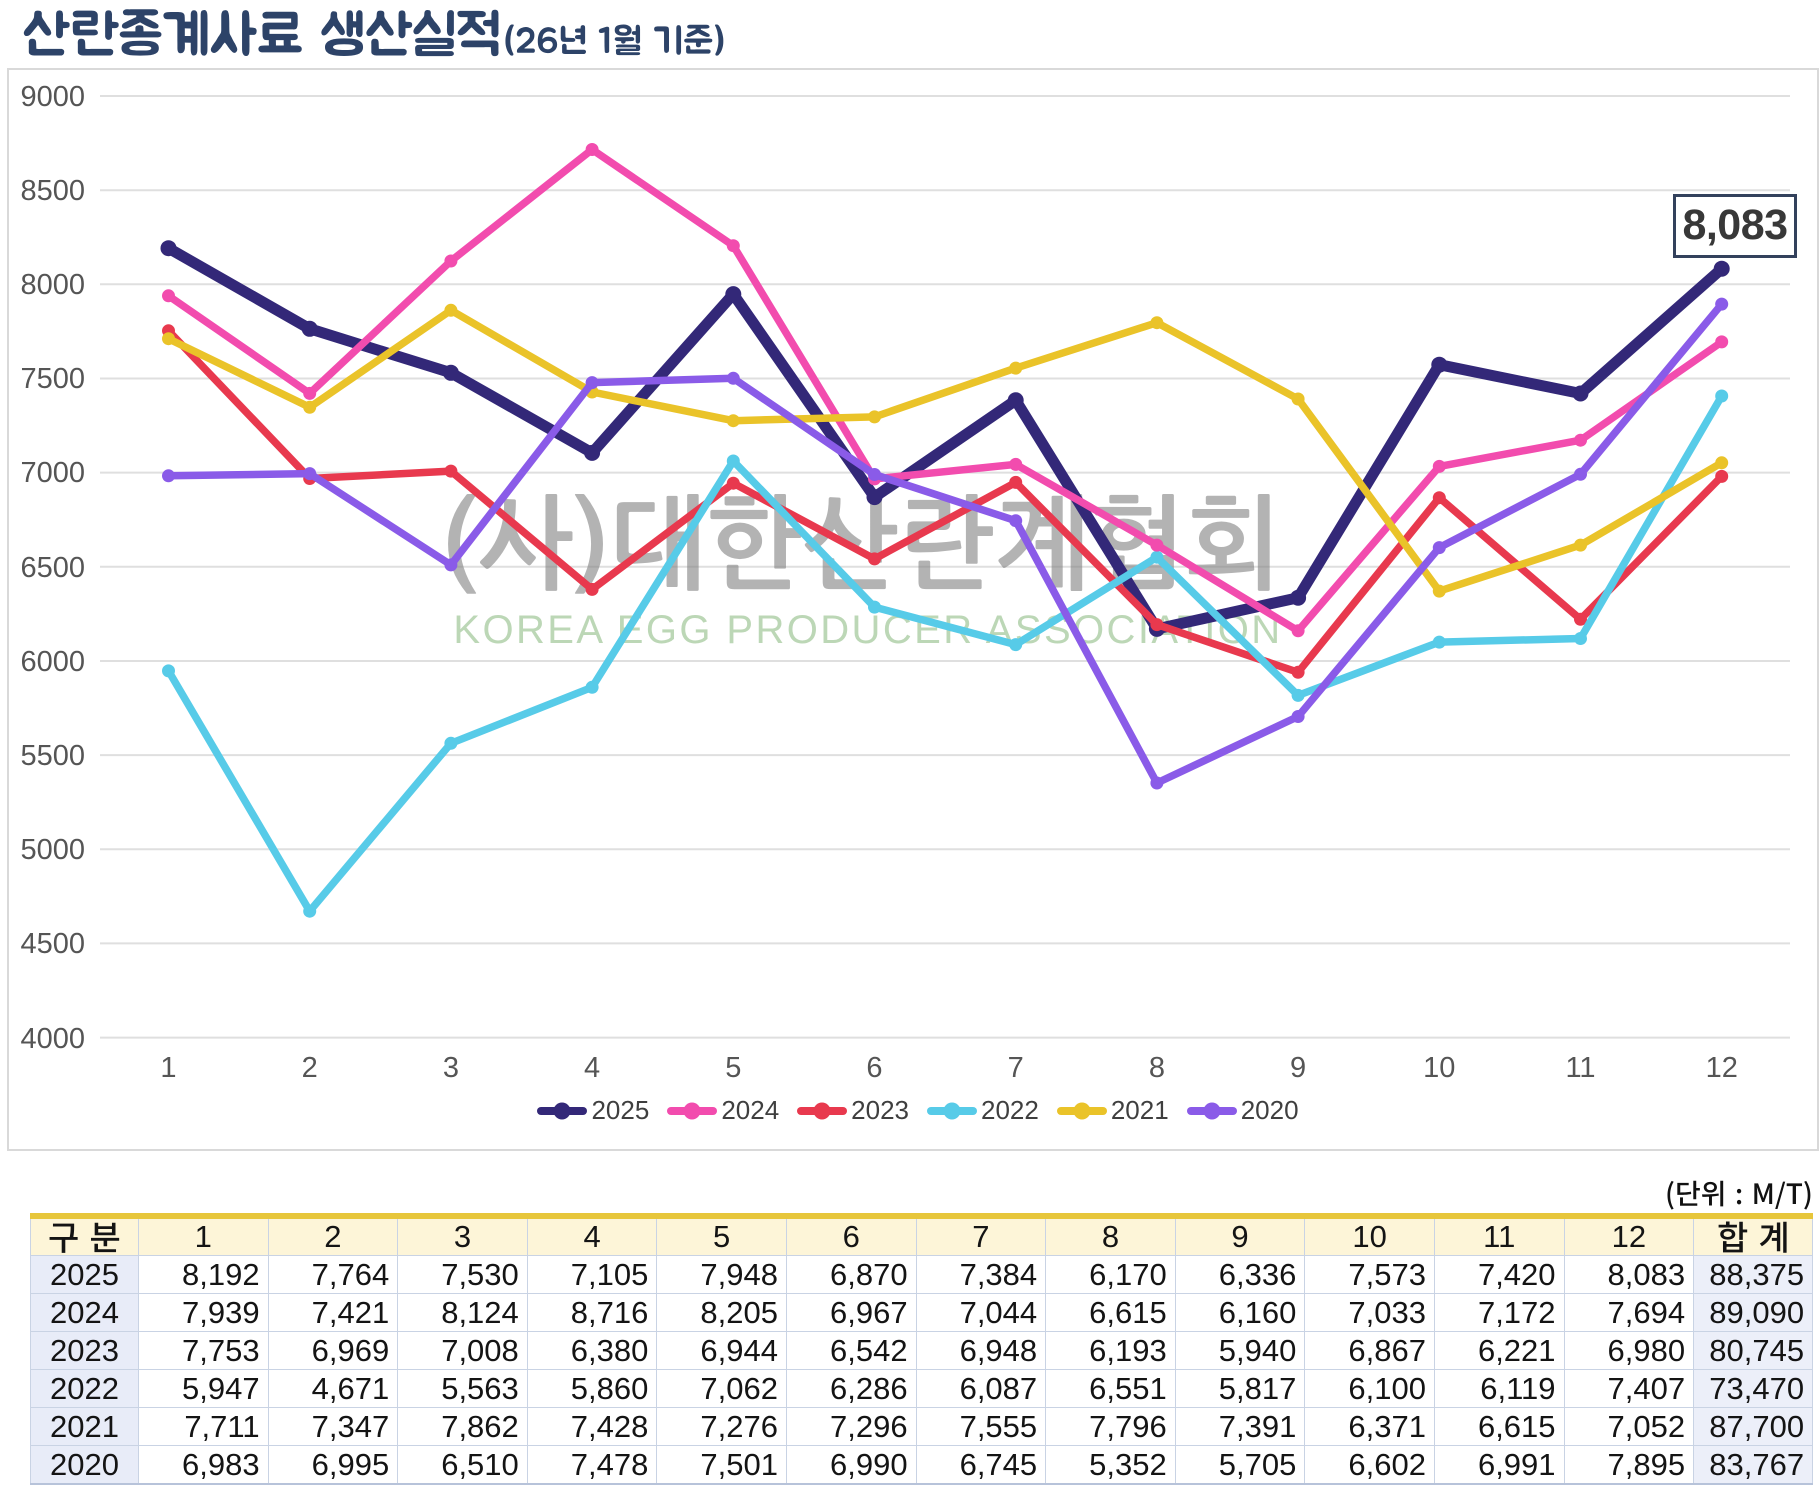  I want to click on svg-text: 9, so click(1298, 1068).